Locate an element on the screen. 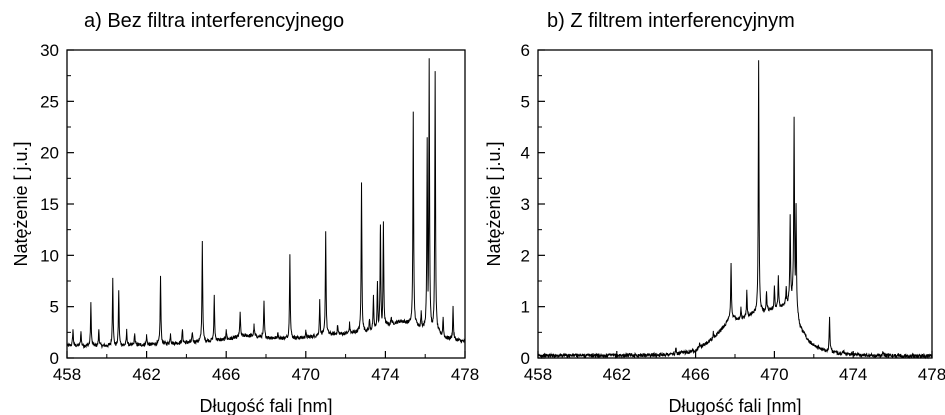 This screenshot has width=945, height=415. y-tick-label: 30 is located at coordinates (49, 50).